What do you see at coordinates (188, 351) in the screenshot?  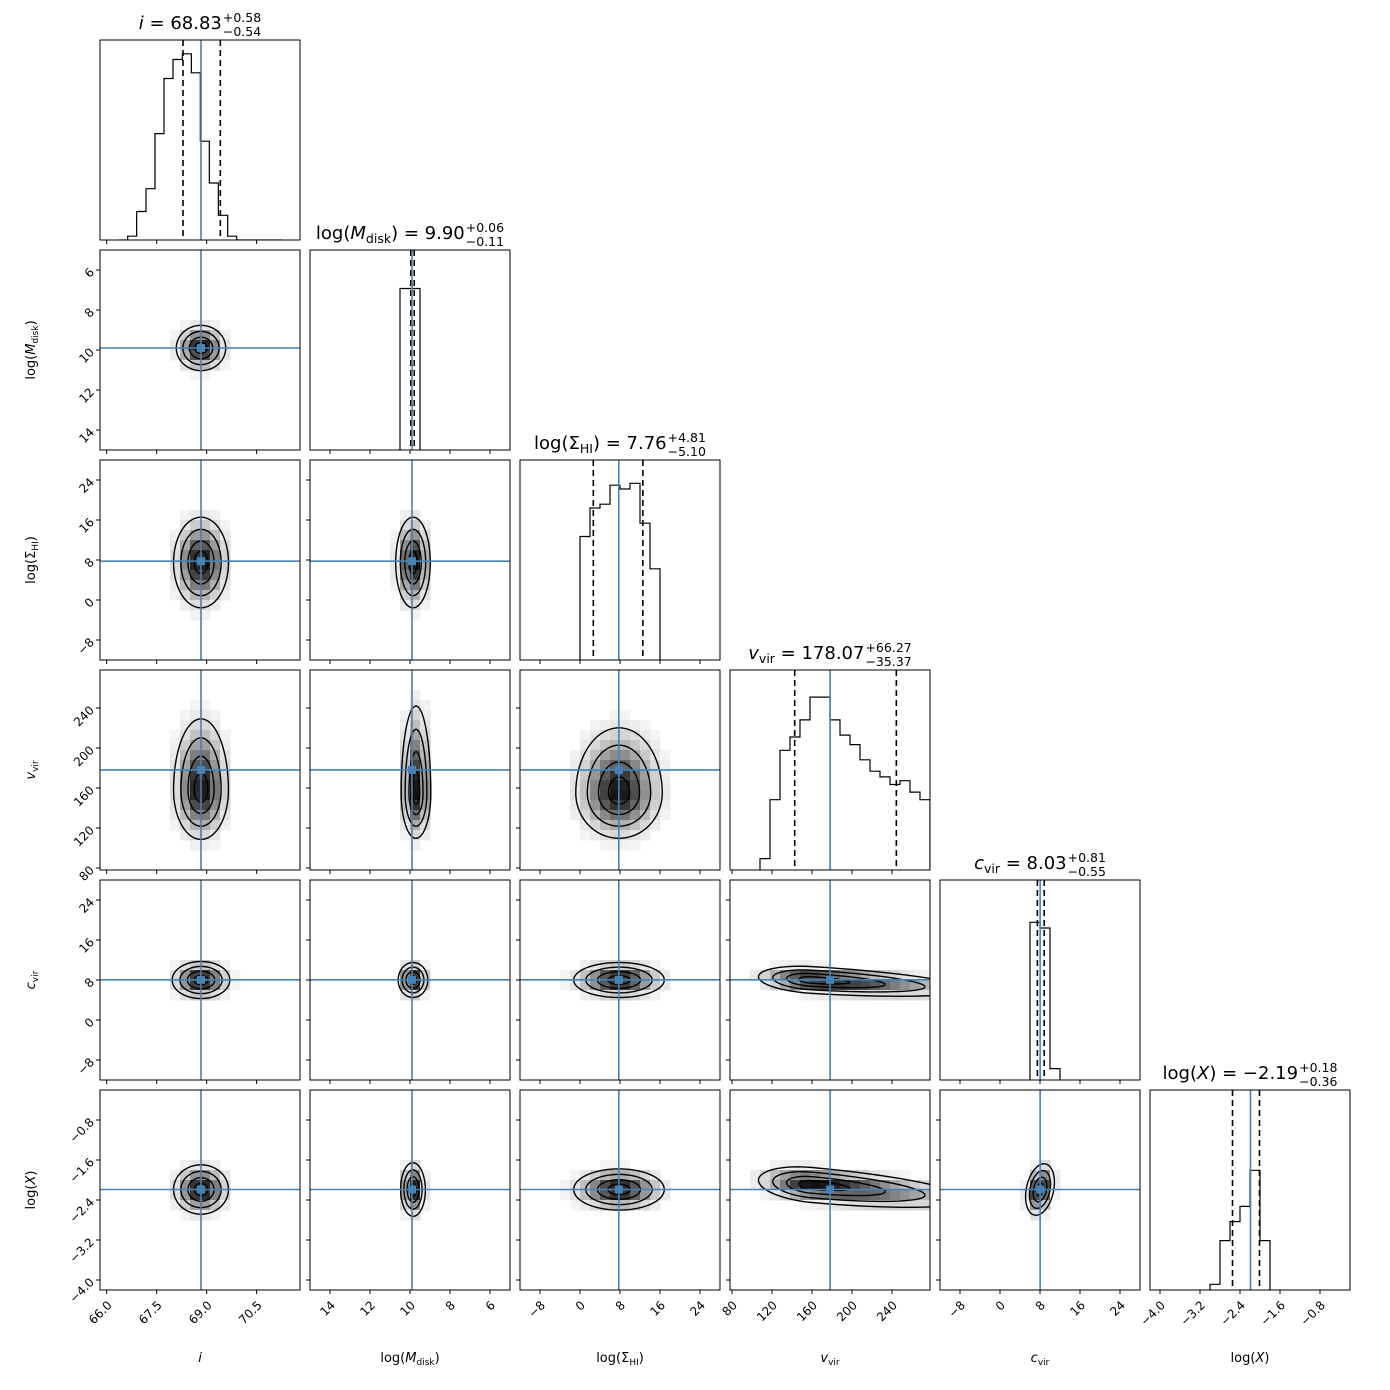 I see `panel-mdisk-i: 14 12 10 8 6` at bounding box center [188, 351].